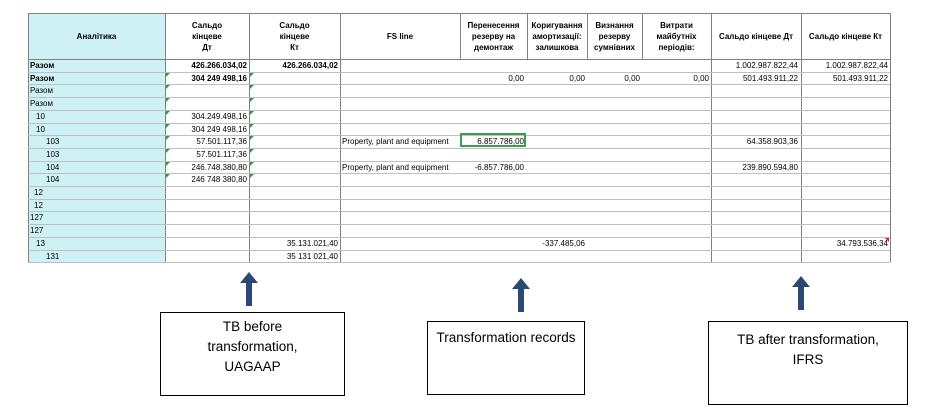 This screenshot has width=929, height=411. I want to click on comment-marker-icon, so click(887, 240).